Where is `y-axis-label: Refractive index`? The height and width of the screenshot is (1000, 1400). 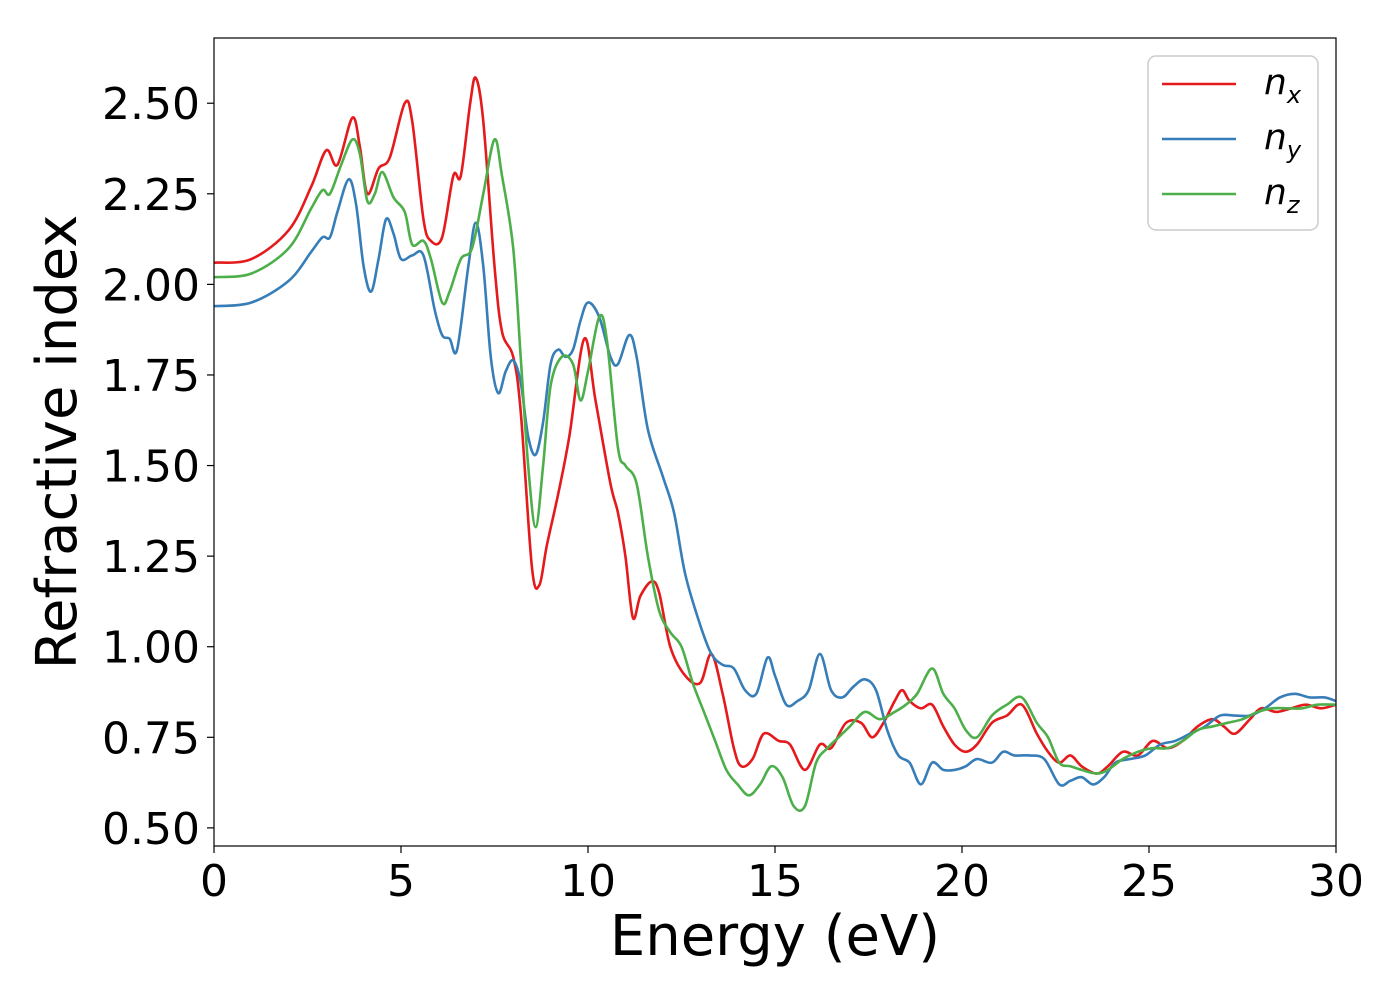
y-axis-label: Refractive index is located at coordinates (57, 442).